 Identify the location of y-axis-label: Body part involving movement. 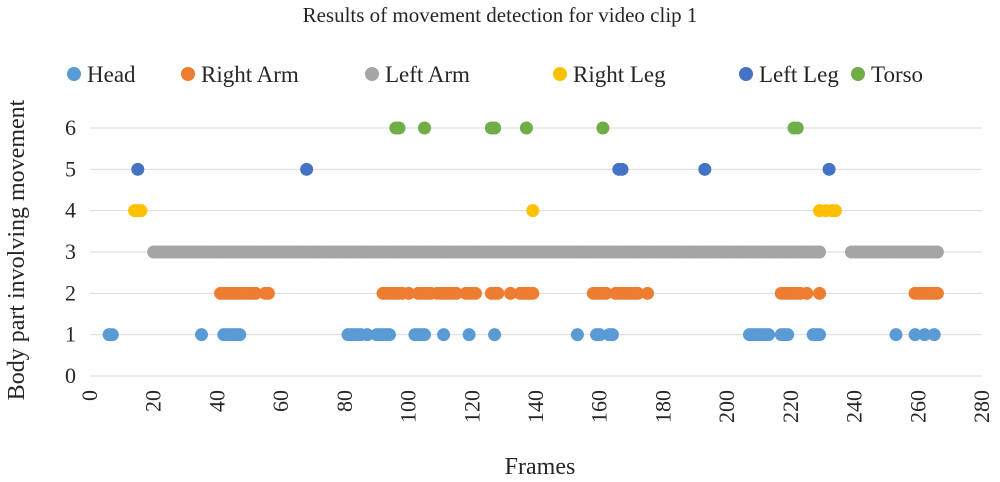
(17, 249).